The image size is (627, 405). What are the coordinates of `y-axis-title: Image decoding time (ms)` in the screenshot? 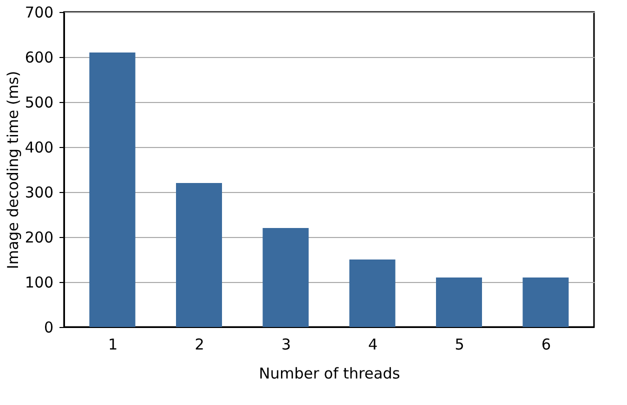 It's located at (13, 170).